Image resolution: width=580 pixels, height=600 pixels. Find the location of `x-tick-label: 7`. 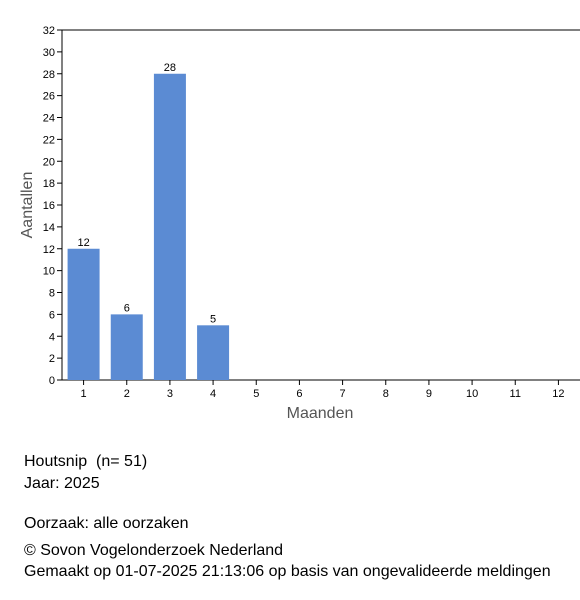

x-tick-label: 7 is located at coordinates (343, 394).